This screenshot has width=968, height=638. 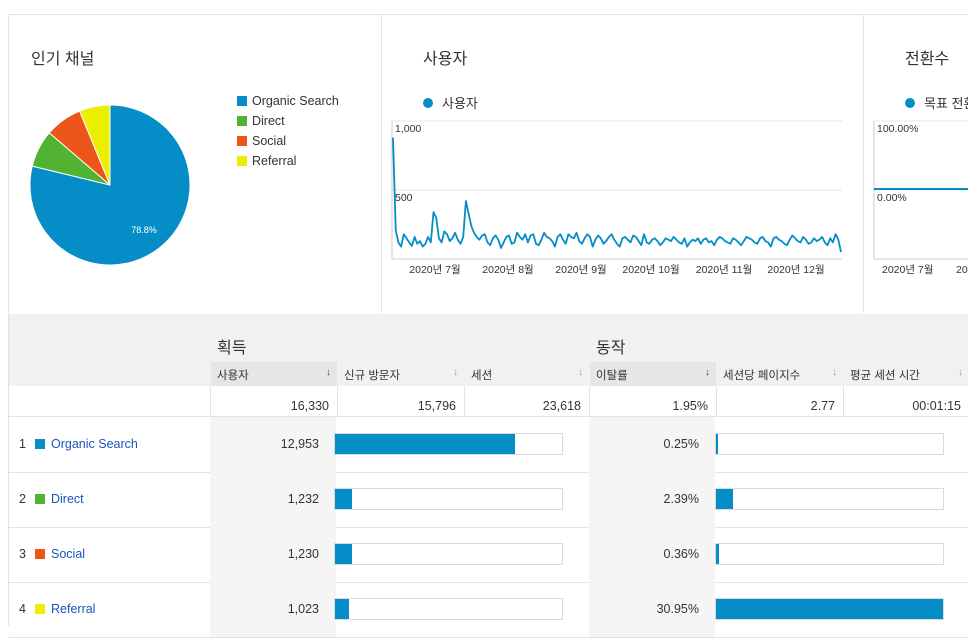 What do you see at coordinates (269, 141) in the screenshot?
I see `legend-label: Social` at bounding box center [269, 141].